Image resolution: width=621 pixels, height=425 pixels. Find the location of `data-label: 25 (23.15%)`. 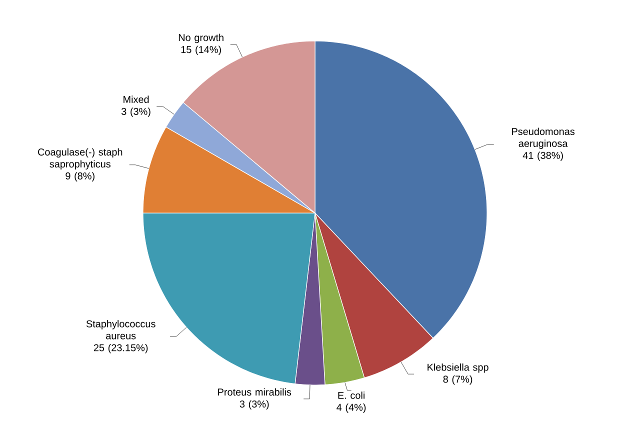

data-label: 25 (23.15%) is located at coordinates (121, 349).